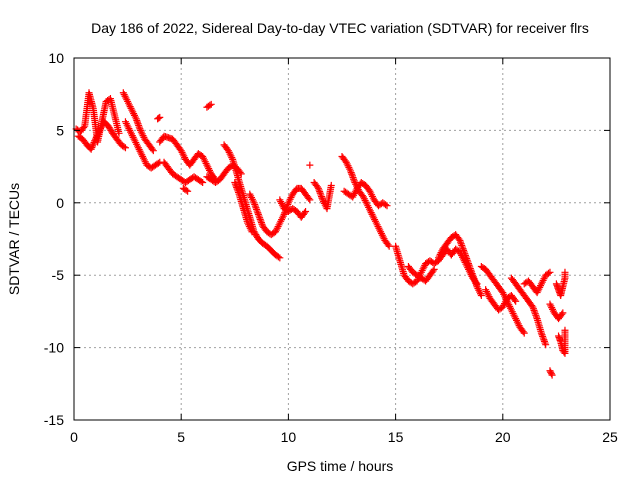  I want to click on y-tick-label: 0, so click(60, 203).